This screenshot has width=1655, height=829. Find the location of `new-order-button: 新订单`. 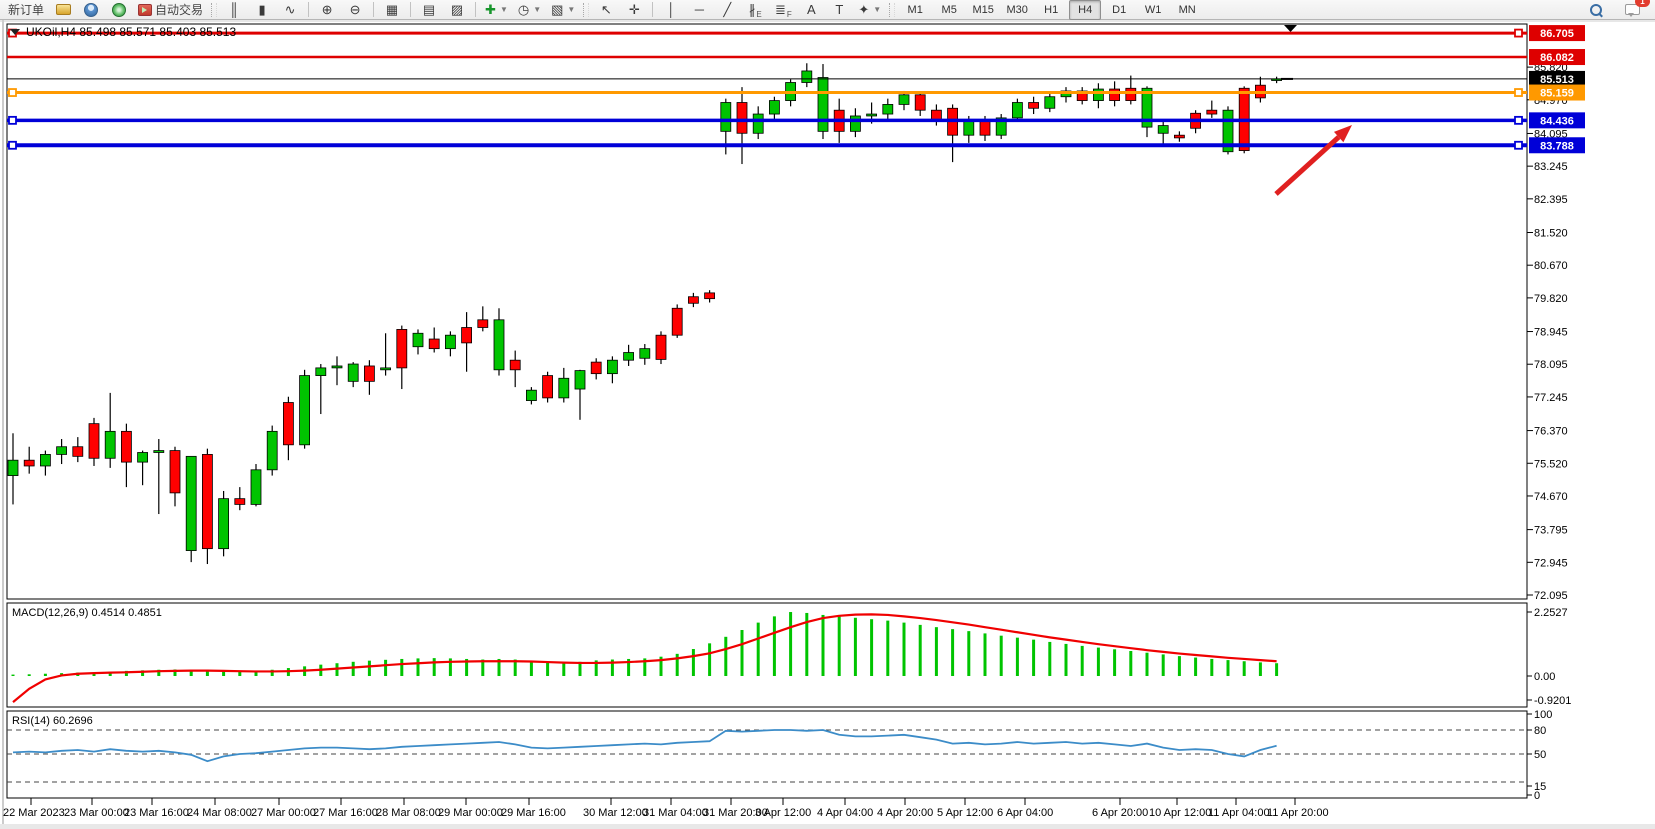

new-order-button: 新订单 is located at coordinates (26, 10).